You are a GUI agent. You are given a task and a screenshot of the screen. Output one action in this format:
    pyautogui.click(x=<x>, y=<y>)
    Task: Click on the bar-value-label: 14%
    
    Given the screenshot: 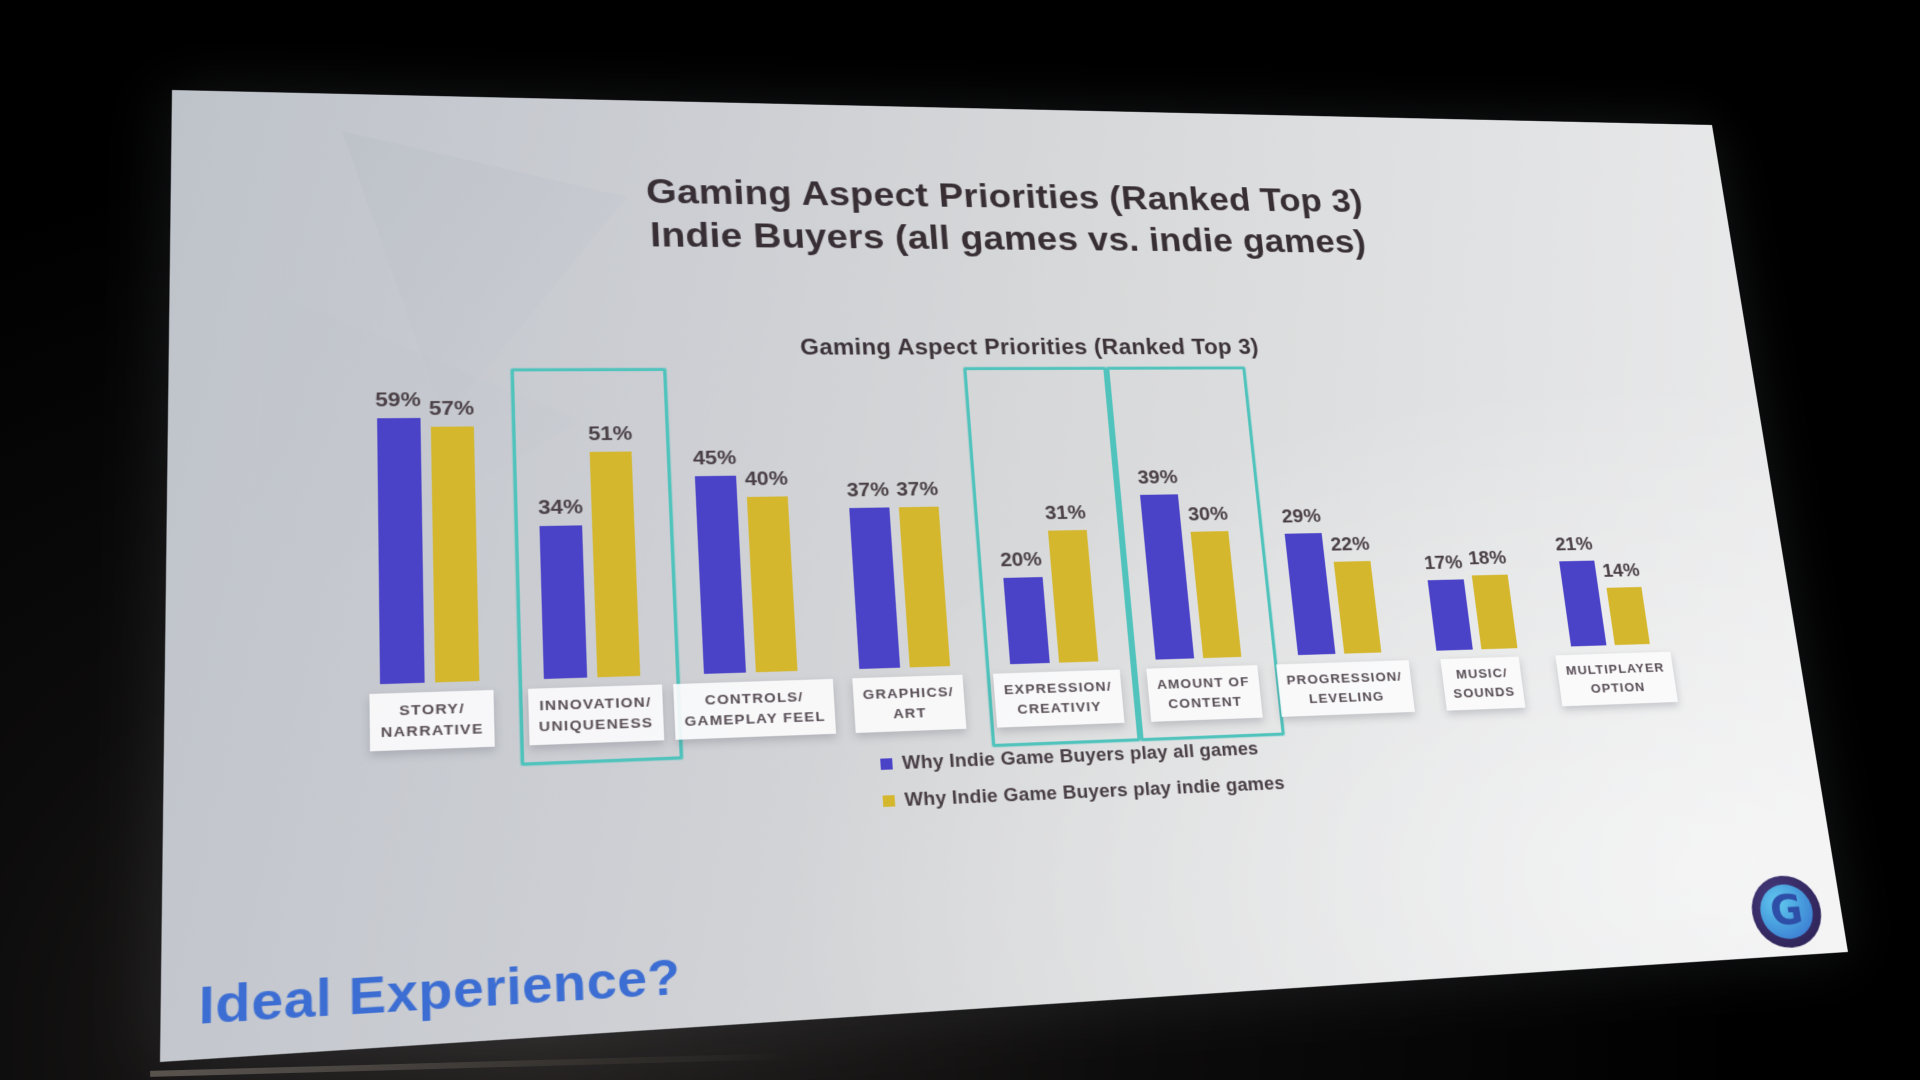 What is the action you would take?
    pyautogui.click(x=1621, y=571)
    